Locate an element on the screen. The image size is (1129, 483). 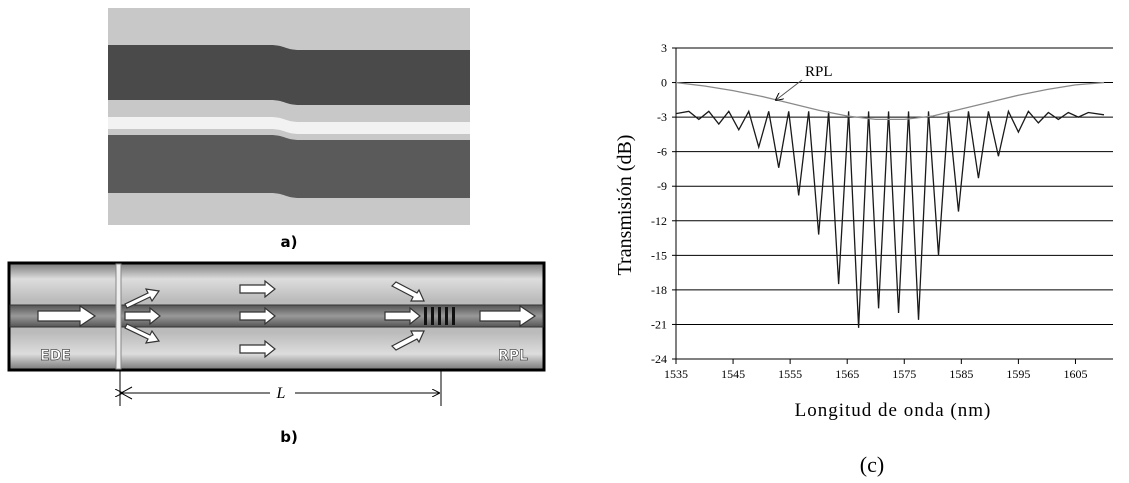
x-axis-label: Longitud de onda (nm) is located at coordinates (893, 410).